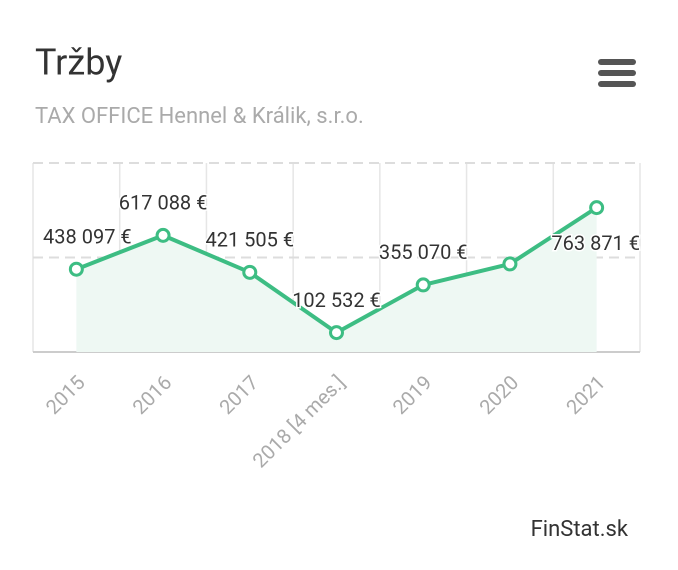  What do you see at coordinates (65, 394) in the screenshot?
I see `x-tick-label: 2015` at bounding box center [65, 394].